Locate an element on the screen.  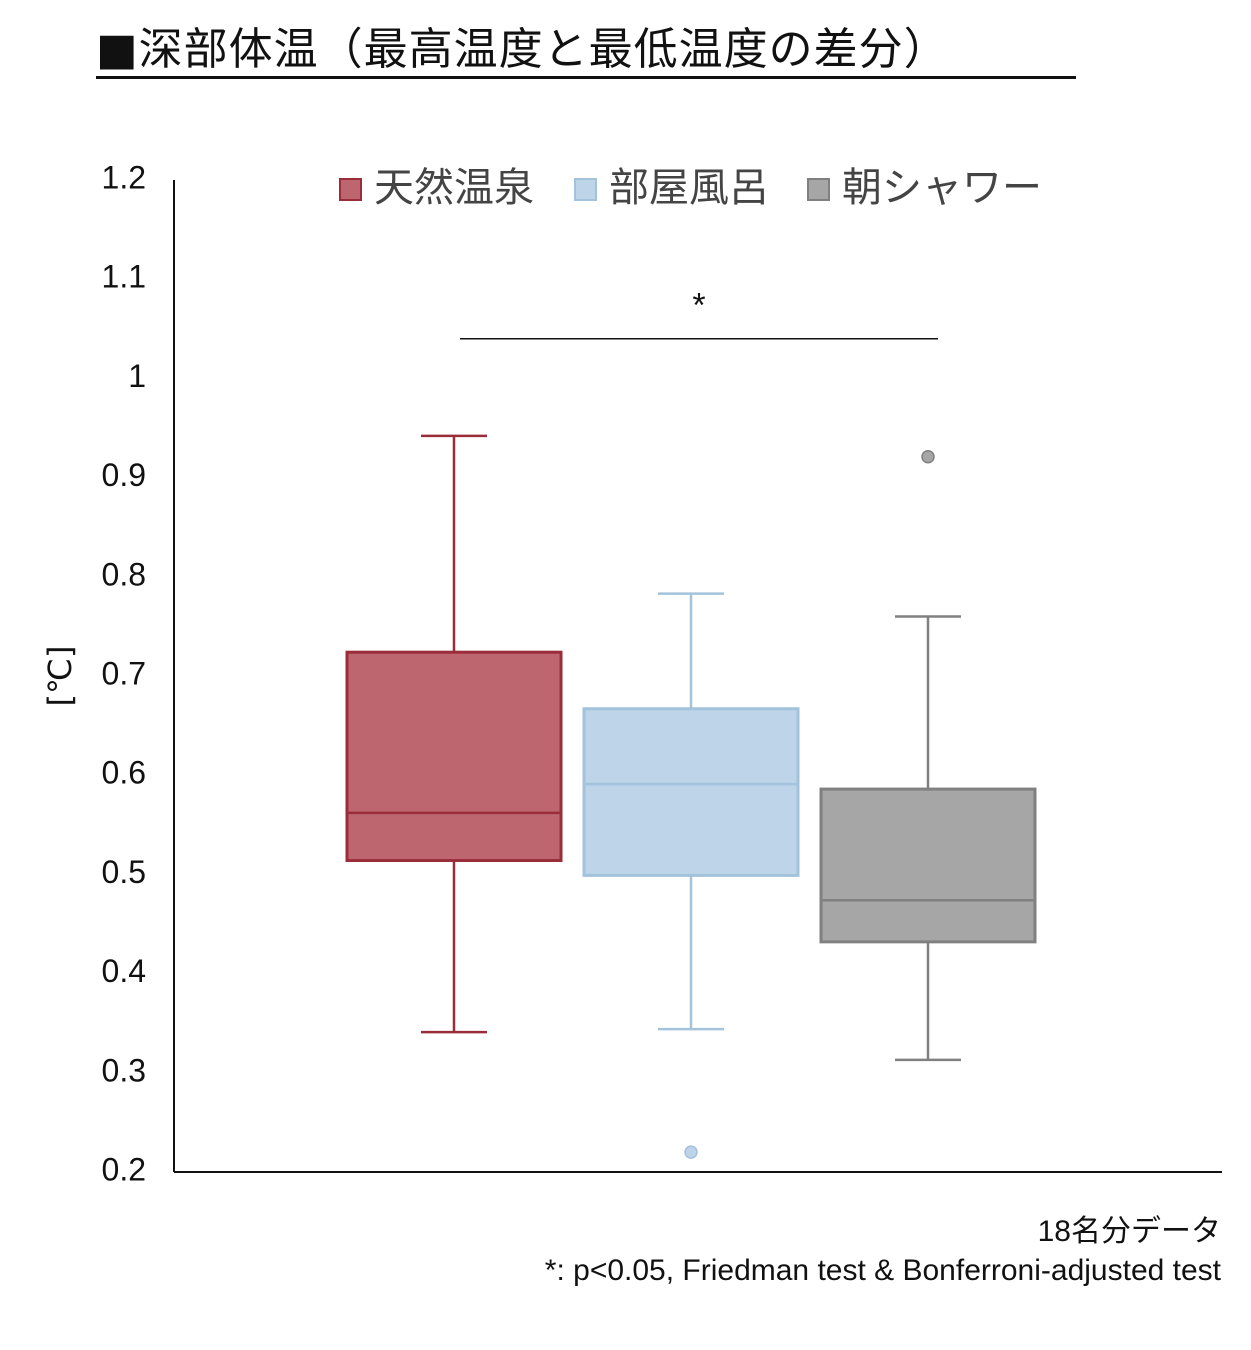
significance-annotation: * is located at coordinates (699, 313).